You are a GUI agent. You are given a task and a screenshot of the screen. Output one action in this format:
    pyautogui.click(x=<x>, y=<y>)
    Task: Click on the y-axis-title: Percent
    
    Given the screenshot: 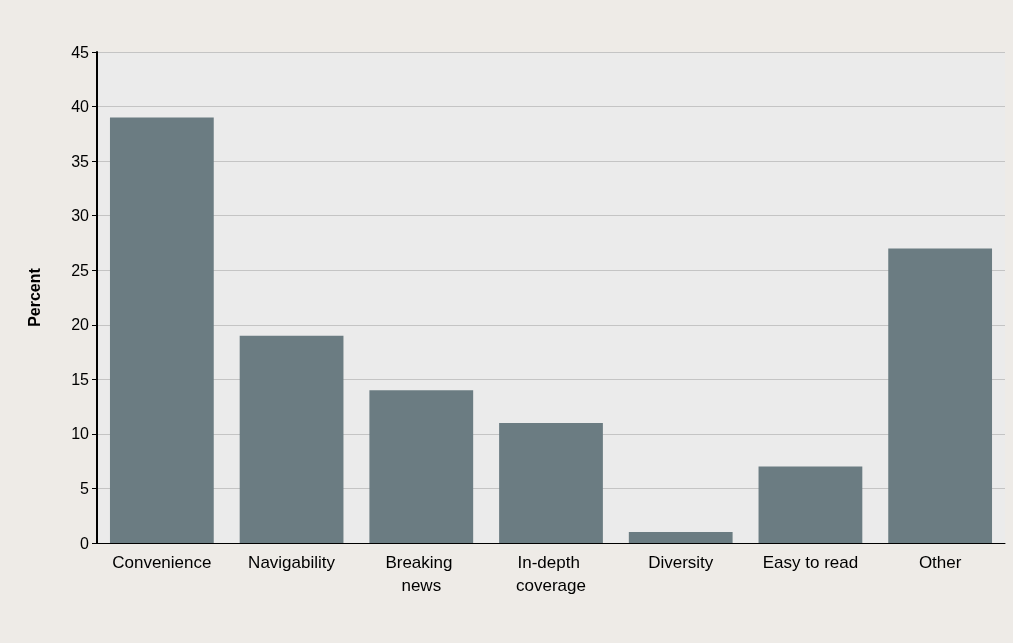 What is the action you would take?
    pyautogui.click(x=34, y=297)
    